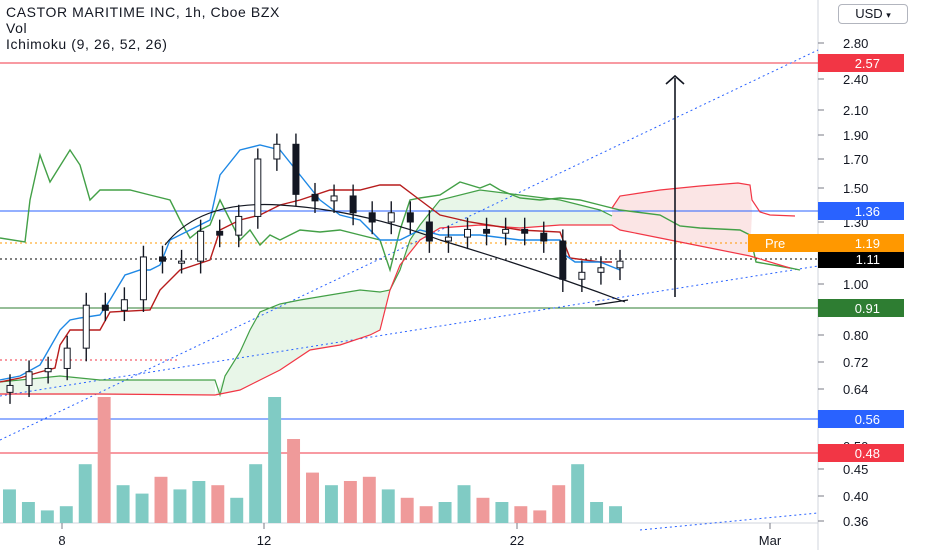  Describe the element at coordinates (855, 110) in the screenshot. I see `y-tick-label: 2.10` at that location.